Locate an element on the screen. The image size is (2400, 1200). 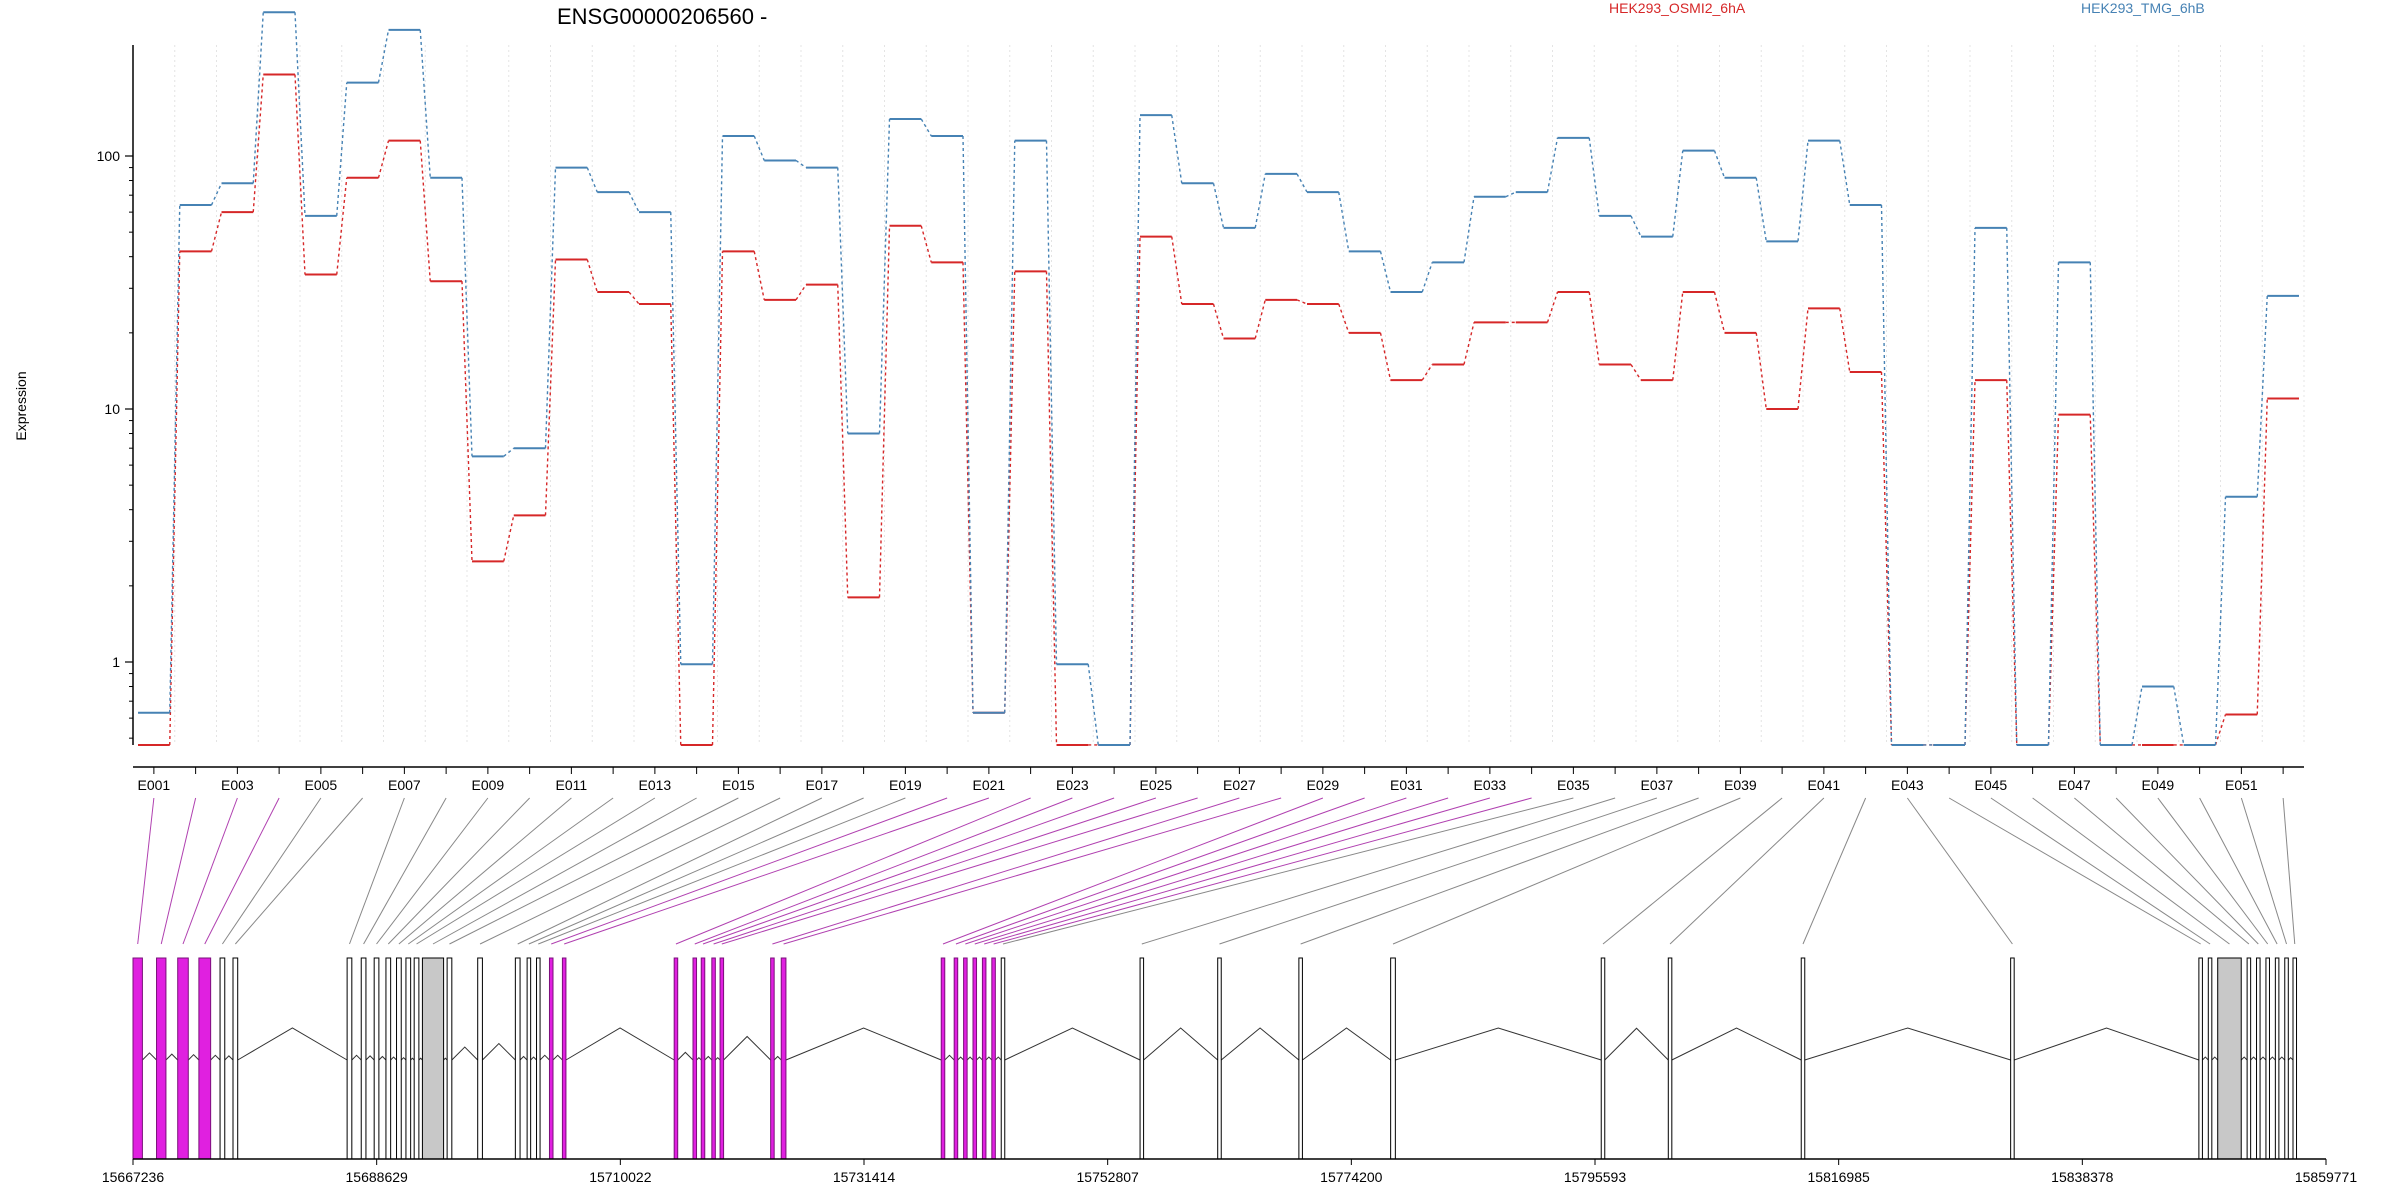
genomic-tick-label: 15667236 is located at coordinates (133, 1177).